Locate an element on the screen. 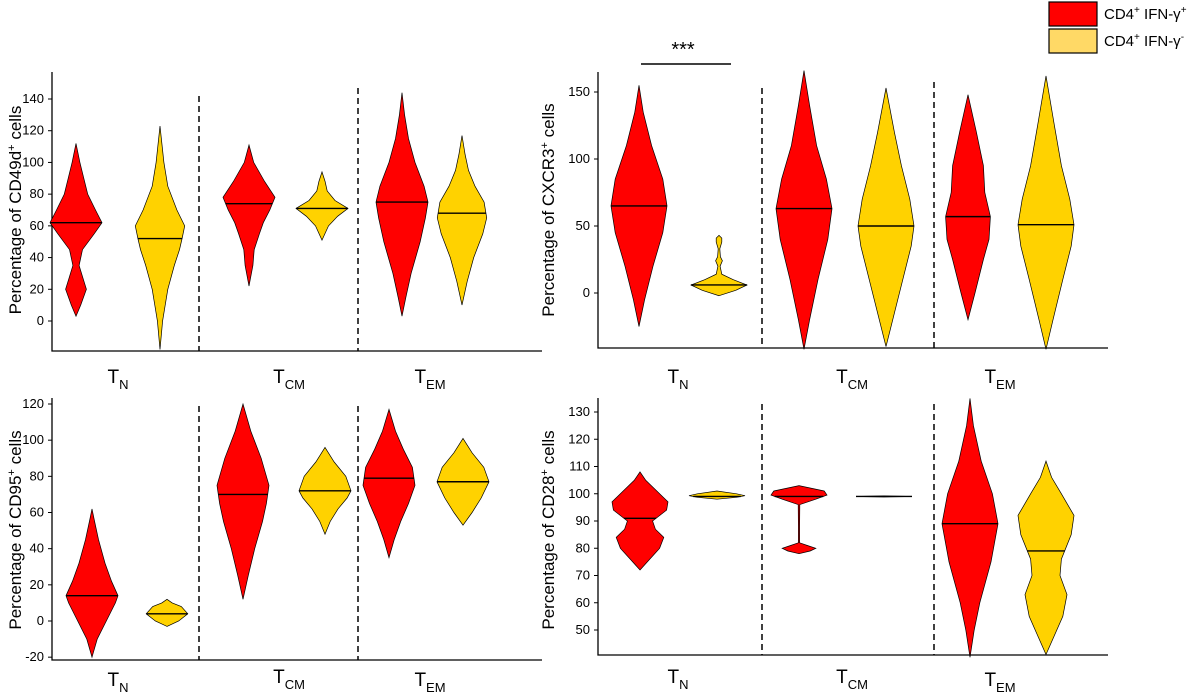  y-tick-label: 110 is located at coordinates (579, 466).